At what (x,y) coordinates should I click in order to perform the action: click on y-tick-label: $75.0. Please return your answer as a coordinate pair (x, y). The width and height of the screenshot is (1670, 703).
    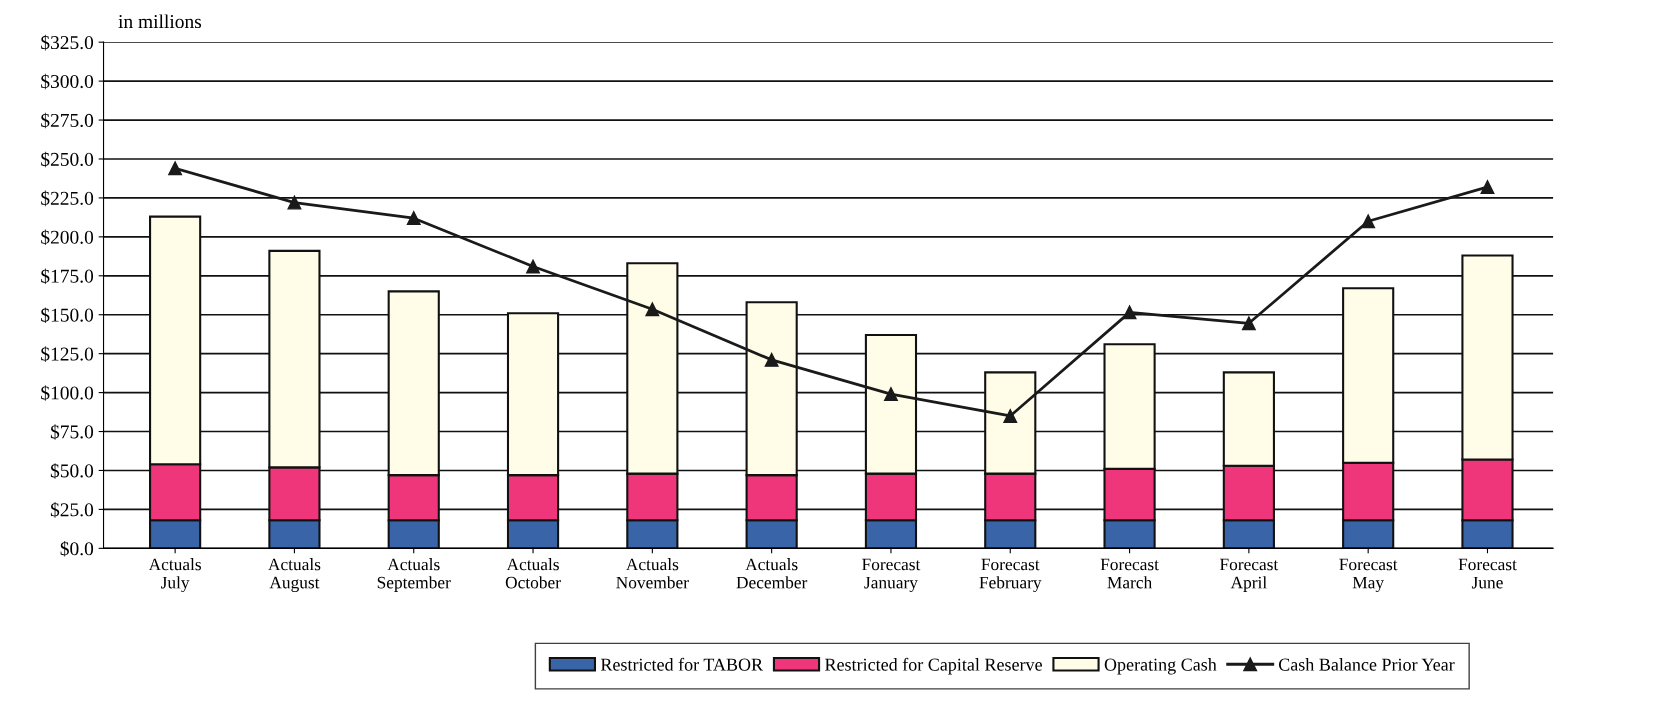
    Looking at the image, I should click on (72, 432).